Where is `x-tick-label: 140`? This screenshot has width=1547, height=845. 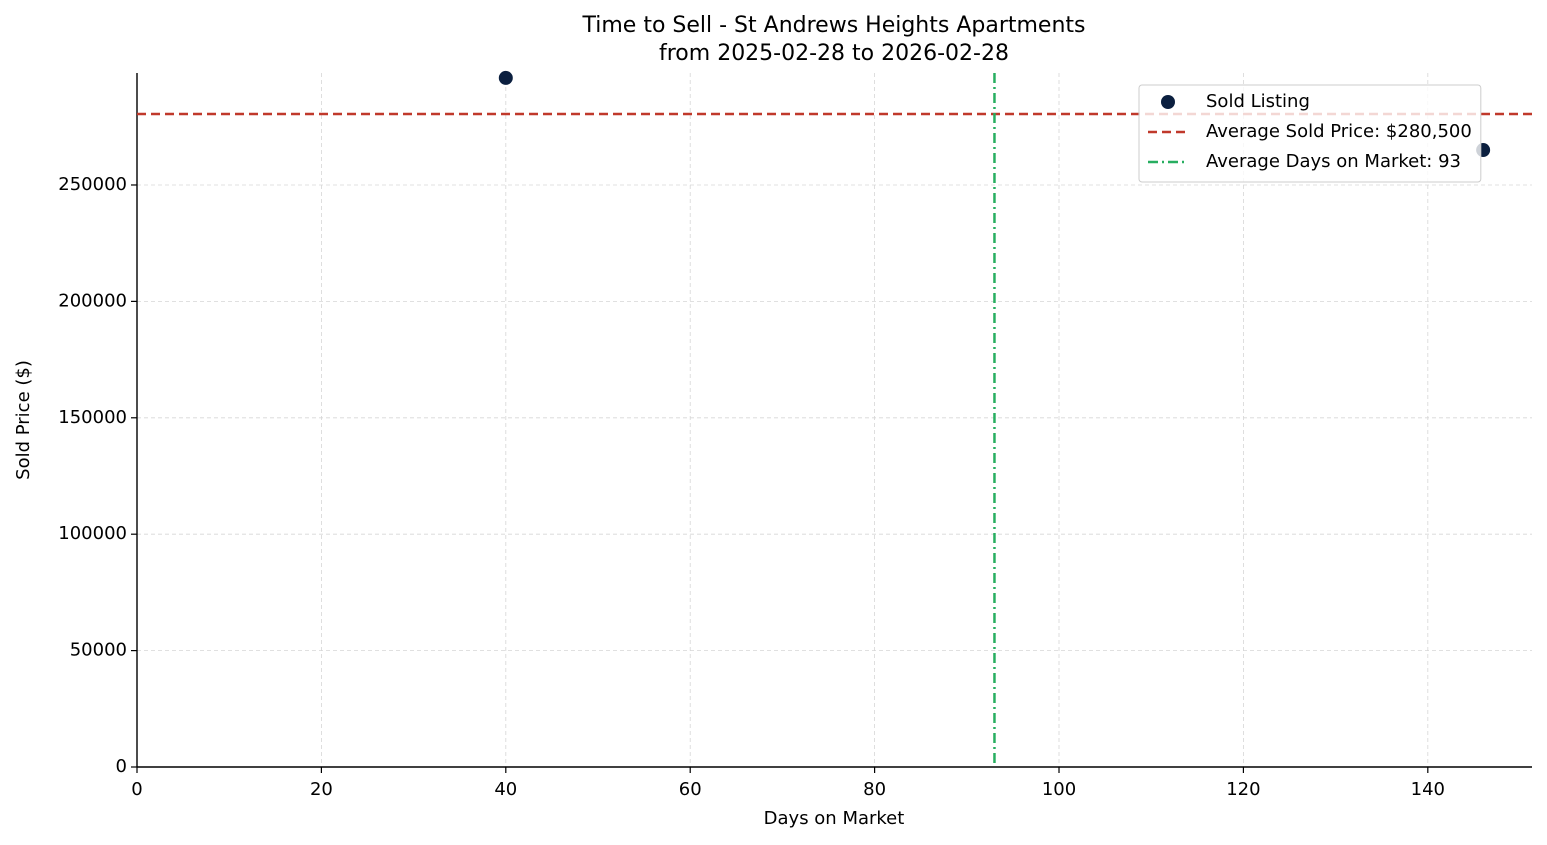 x-tick-label: 140 is located at coordinates (1428, 789).